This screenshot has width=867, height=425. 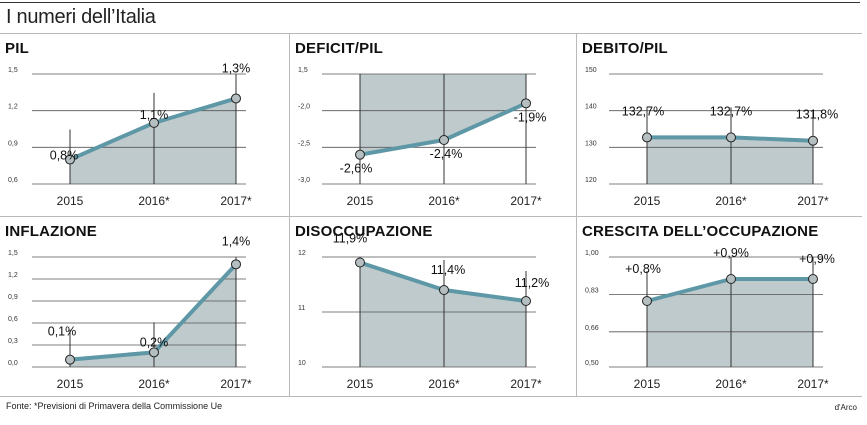 What do you see at coordinates (817, 115) in the screenshot?
I see `data-label: 131,8%` at bounding box center [817, 115].